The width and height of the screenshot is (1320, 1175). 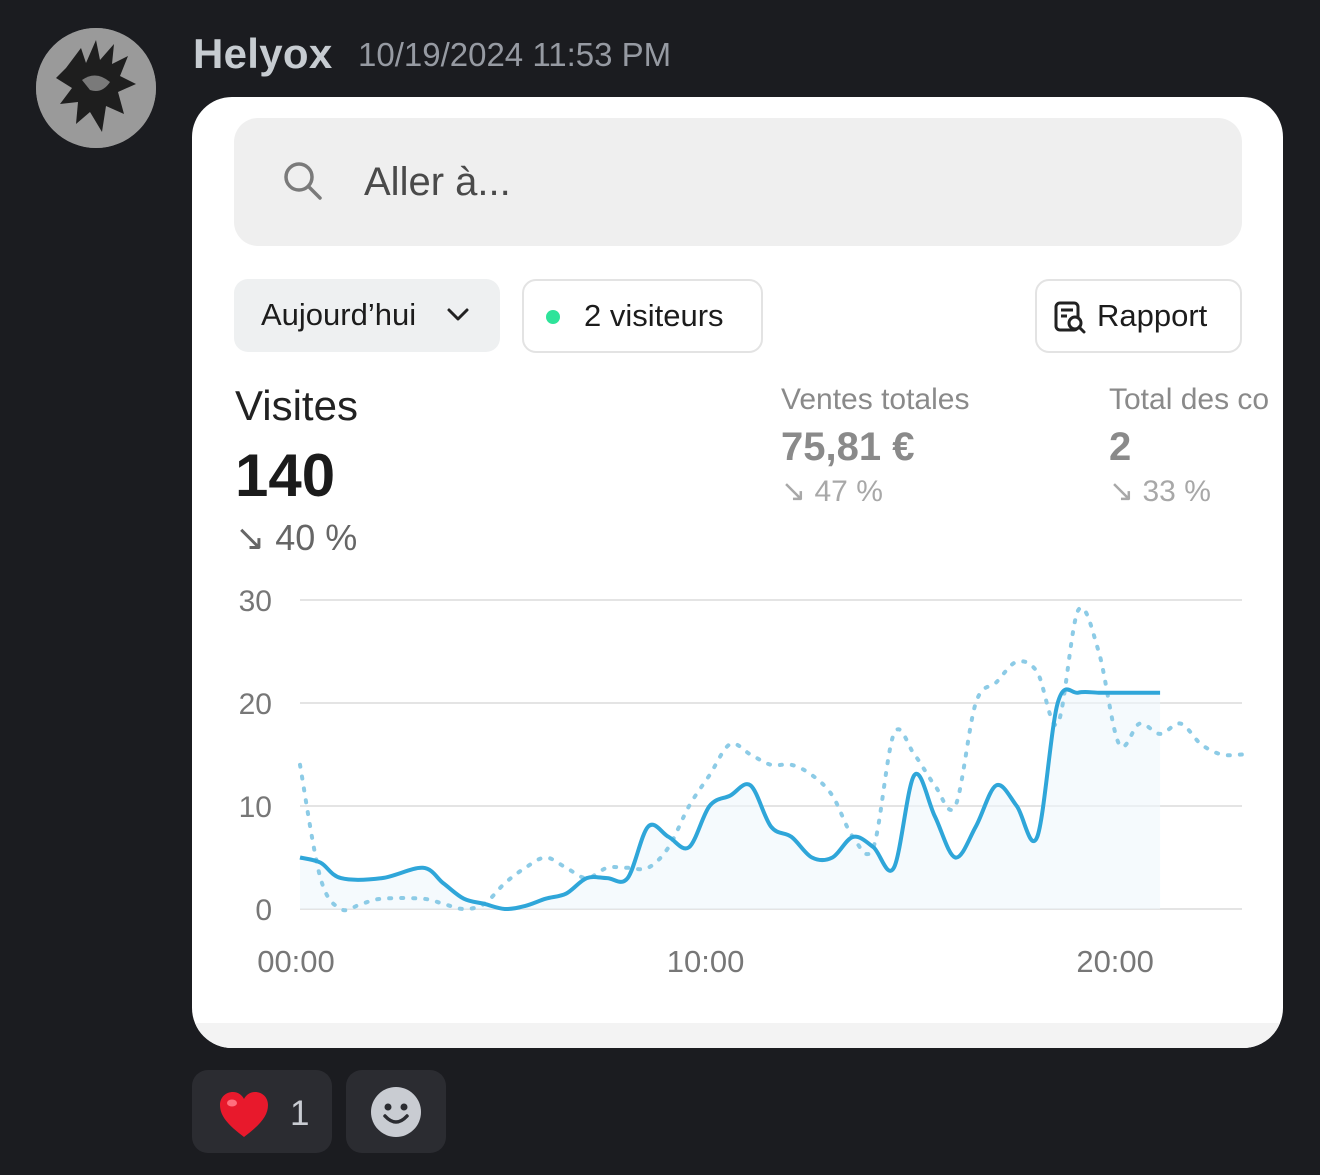 What do you see at coordinates (654, 315) in the screenshot?
I see `visitors-label: 2 visiteurs` at bounding box center [654, 315].